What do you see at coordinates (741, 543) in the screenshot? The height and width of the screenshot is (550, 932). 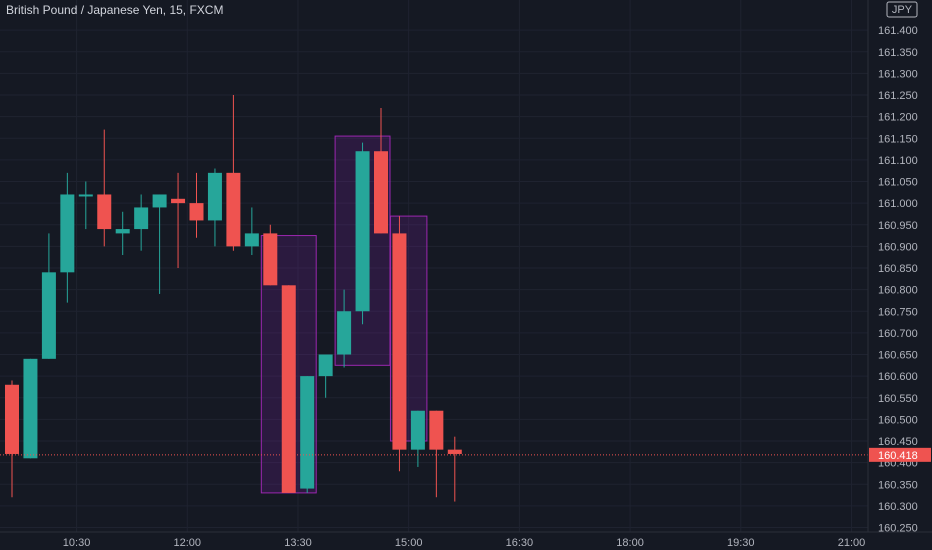 I see `time-tick-label: 19:30` at bounding box center [741, 543].